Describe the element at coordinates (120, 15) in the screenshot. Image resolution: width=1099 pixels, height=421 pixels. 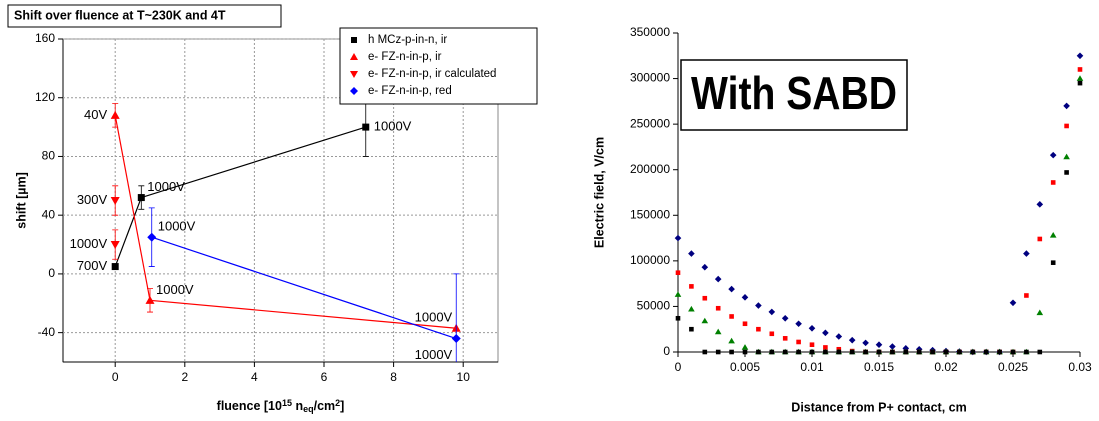
I see `chart-title: Shift over fluence at T~230K and 4T` at that location.